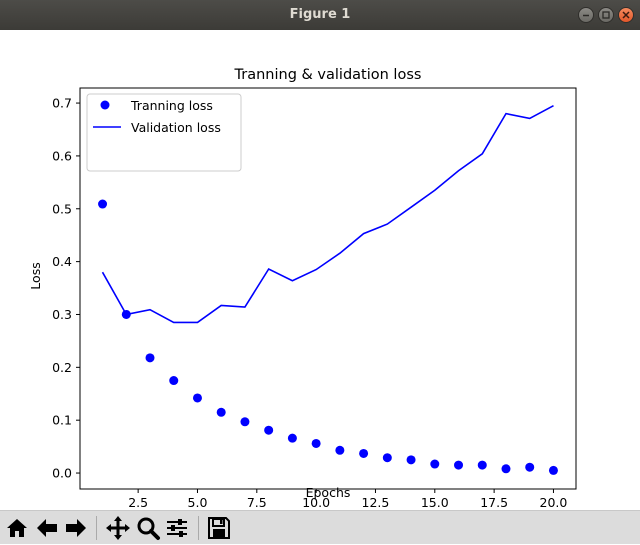 This screenshot has height=545, width=640. I want to click on legend: Tranning loss Validation loss, so click(164, 132).